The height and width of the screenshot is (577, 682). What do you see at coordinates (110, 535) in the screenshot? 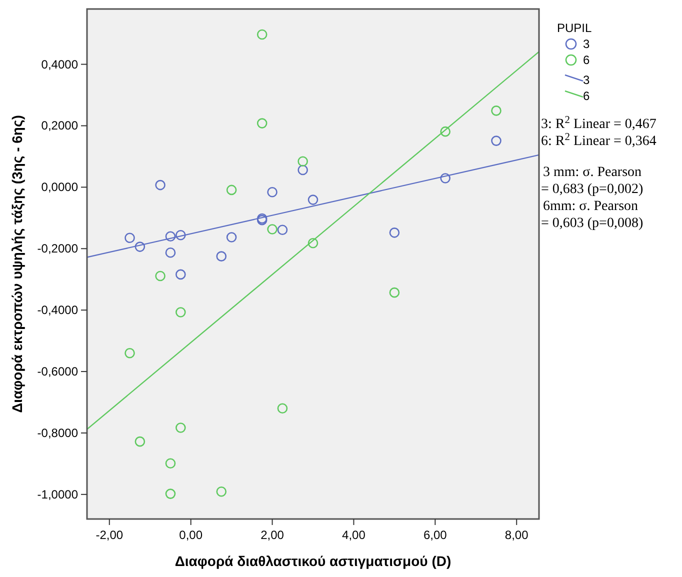
I see `x-tick-label: -2,00` at bounding box center [110, 535].